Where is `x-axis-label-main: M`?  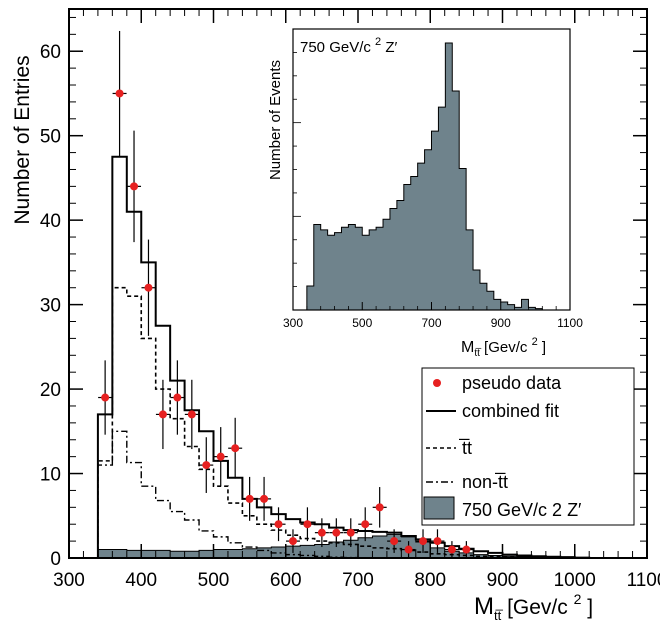
x-axis-label-main: M is located at coordinates (484, 606).